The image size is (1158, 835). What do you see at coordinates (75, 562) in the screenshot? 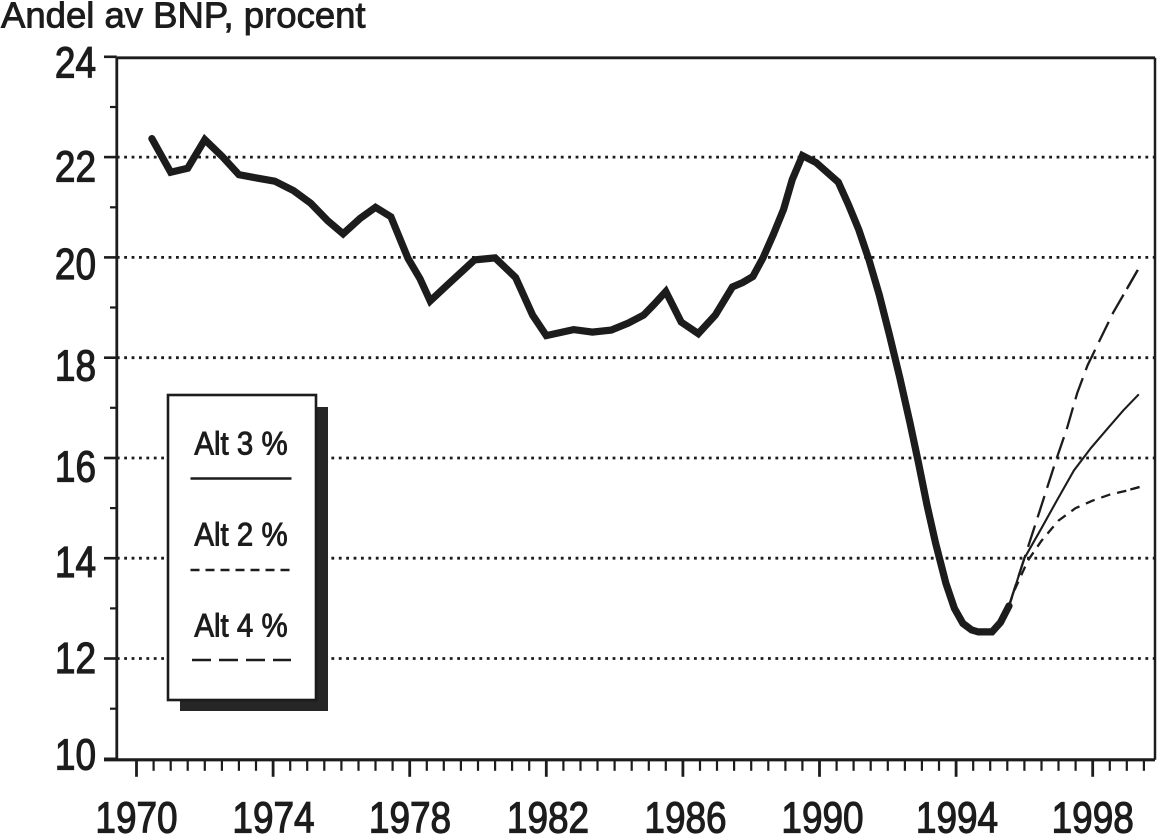
I see `svg-text: 14` at bounding box center [75, 562].